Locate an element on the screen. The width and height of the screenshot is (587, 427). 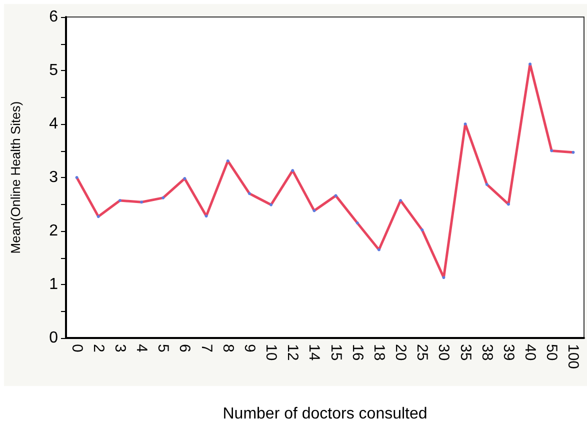
x-tick-label: 2 is located at coordinates (98, 348).